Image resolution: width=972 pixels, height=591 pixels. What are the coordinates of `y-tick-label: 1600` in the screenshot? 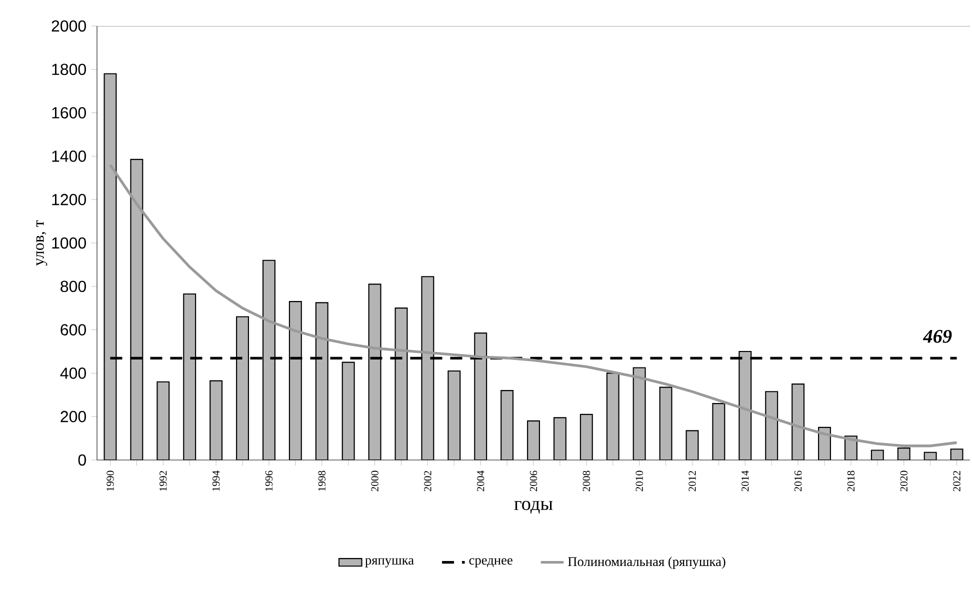 It's located at (69, 112).